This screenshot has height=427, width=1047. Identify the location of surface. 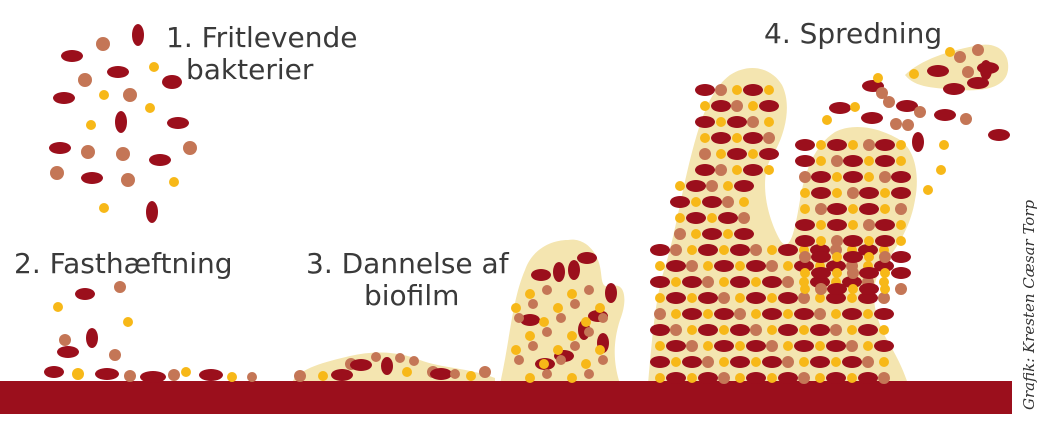
(506, 397).